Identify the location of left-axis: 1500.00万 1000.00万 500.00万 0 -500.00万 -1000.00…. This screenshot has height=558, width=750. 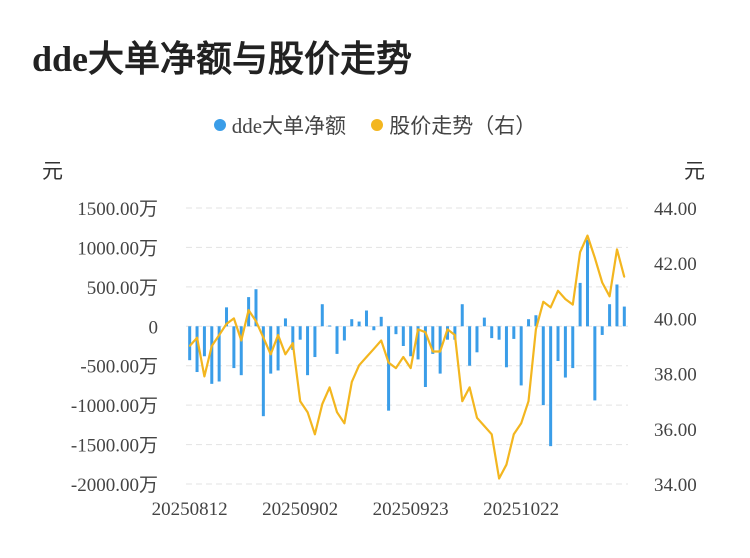
(114, 347).